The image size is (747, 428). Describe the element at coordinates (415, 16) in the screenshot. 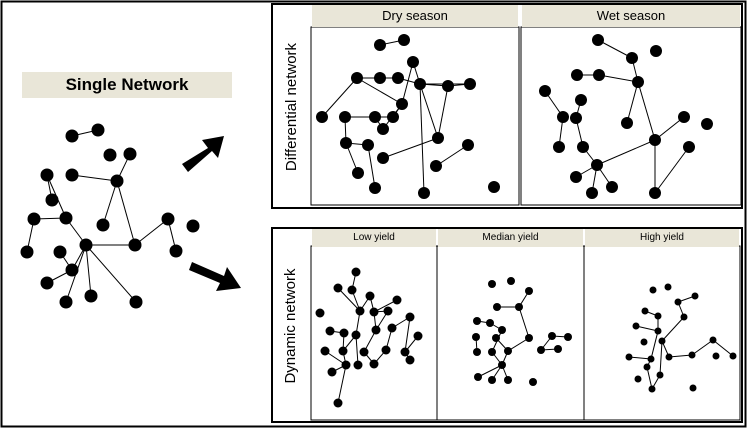

I see `dry-season-title: Dry season` at that location.